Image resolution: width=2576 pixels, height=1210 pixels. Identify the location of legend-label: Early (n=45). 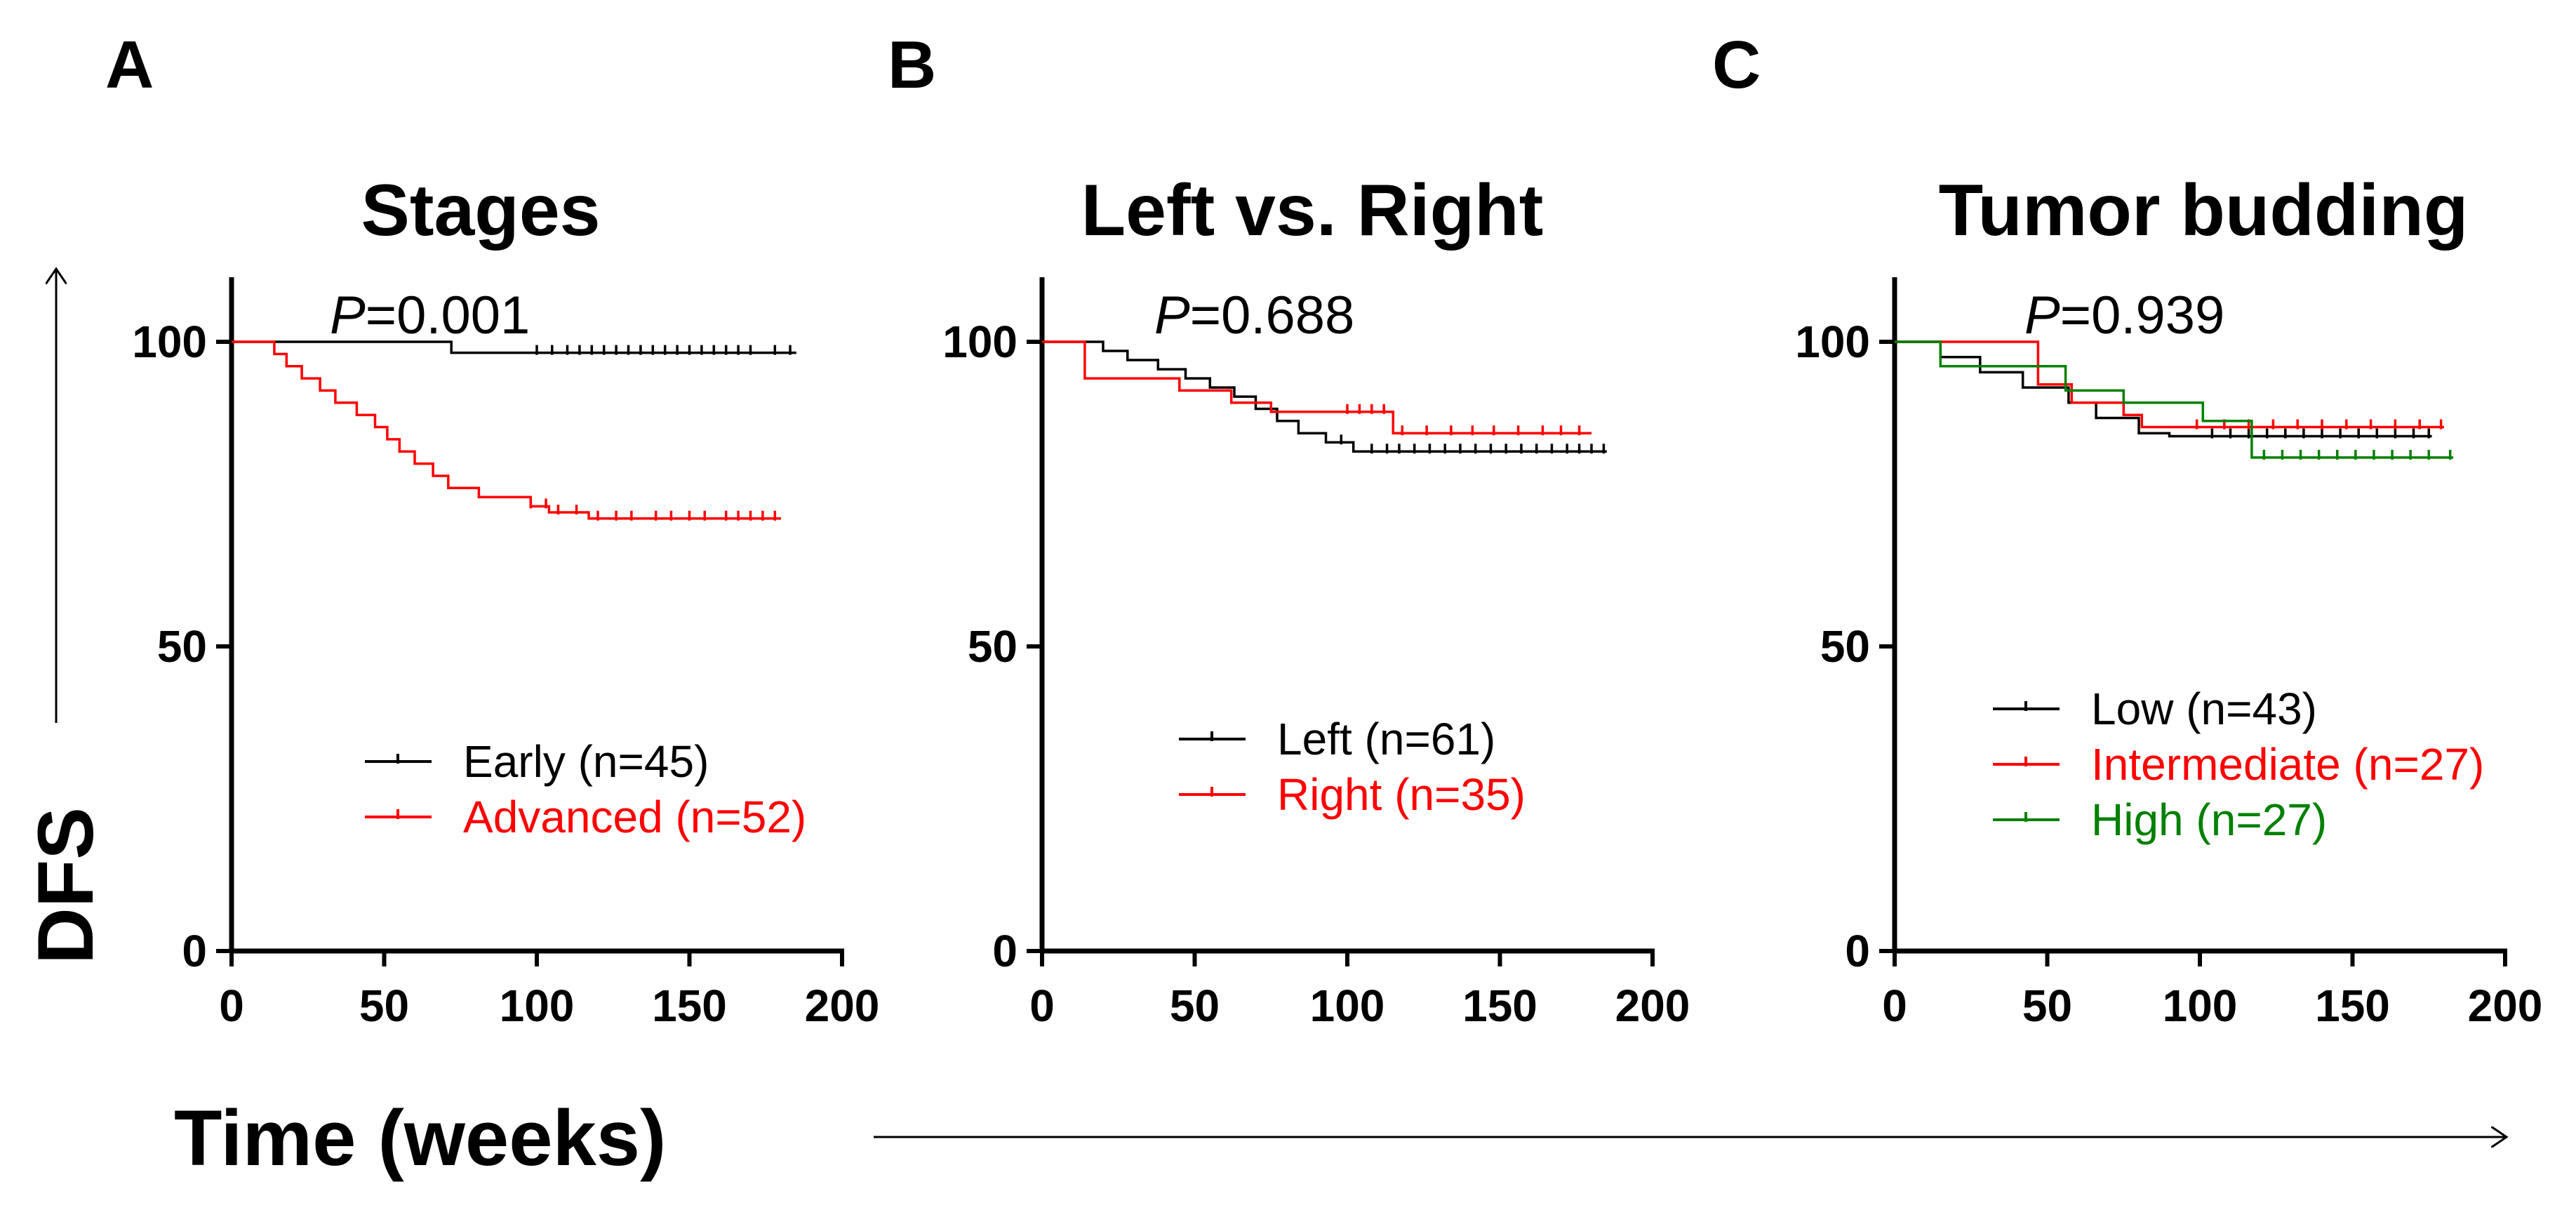
(586, 762).